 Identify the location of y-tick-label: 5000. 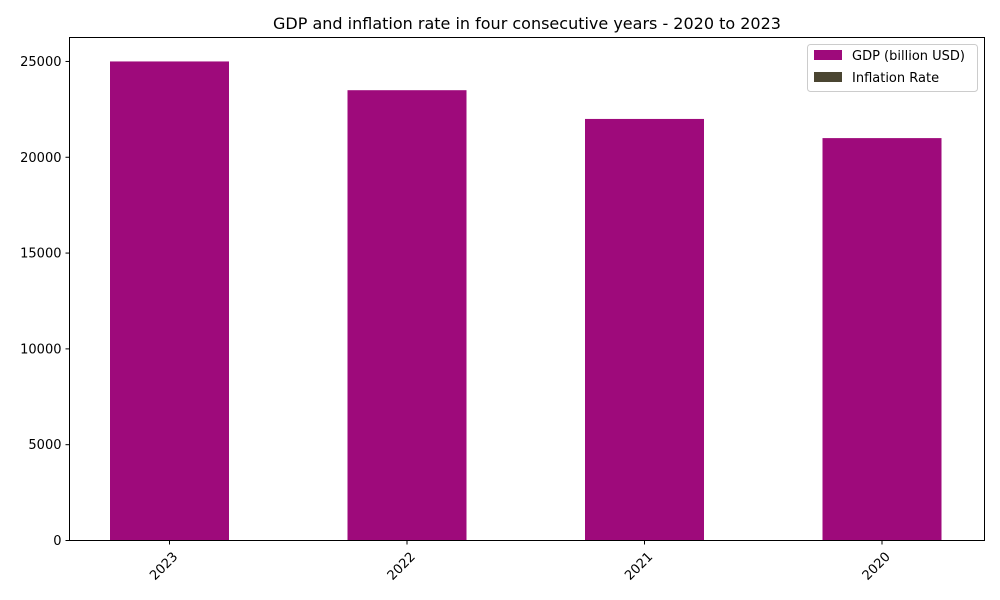
(44, 445).